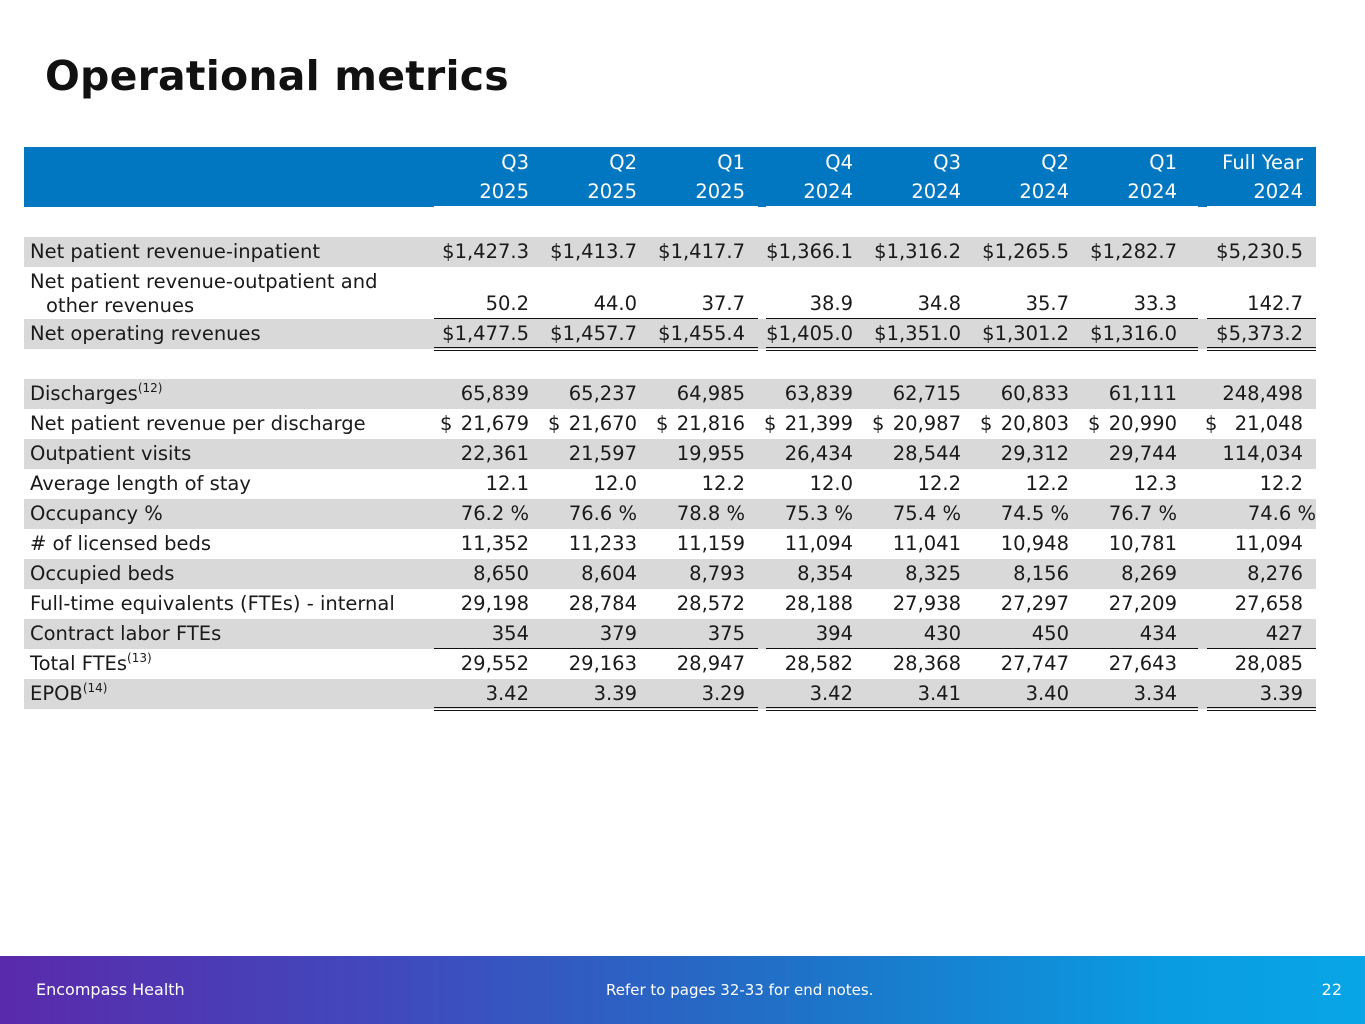  I want to click on cell-value: $1,301.2, so click(1025, 333).